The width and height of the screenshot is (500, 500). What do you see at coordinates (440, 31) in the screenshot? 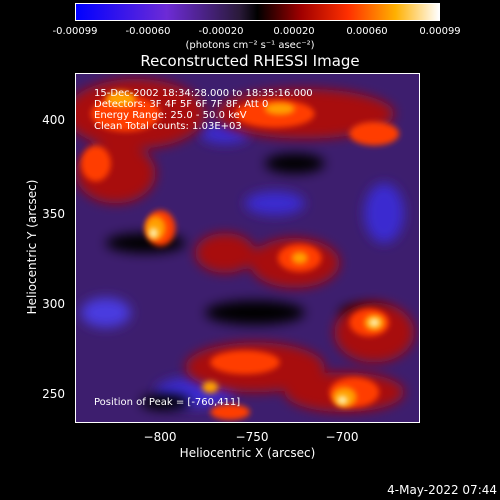
I see `colorbar-tick-label: 0.00099` at bounding box center [440, 31].